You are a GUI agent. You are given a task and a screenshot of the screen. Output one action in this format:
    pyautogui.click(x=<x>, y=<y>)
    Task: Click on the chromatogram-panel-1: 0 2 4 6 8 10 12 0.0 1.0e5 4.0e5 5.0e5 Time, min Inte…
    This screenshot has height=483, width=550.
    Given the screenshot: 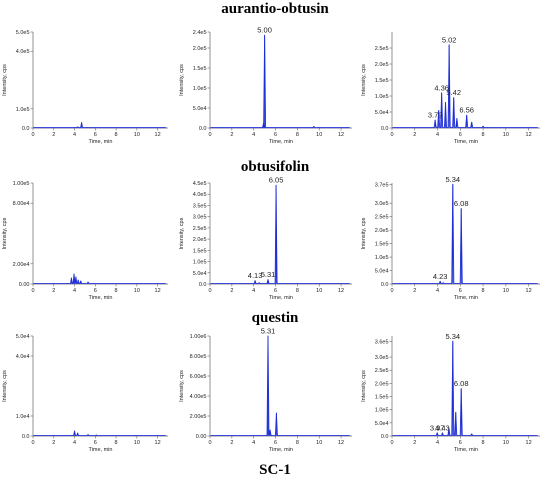 What is the action you would take?
    pyautogui.click(x=85, y=87)
    